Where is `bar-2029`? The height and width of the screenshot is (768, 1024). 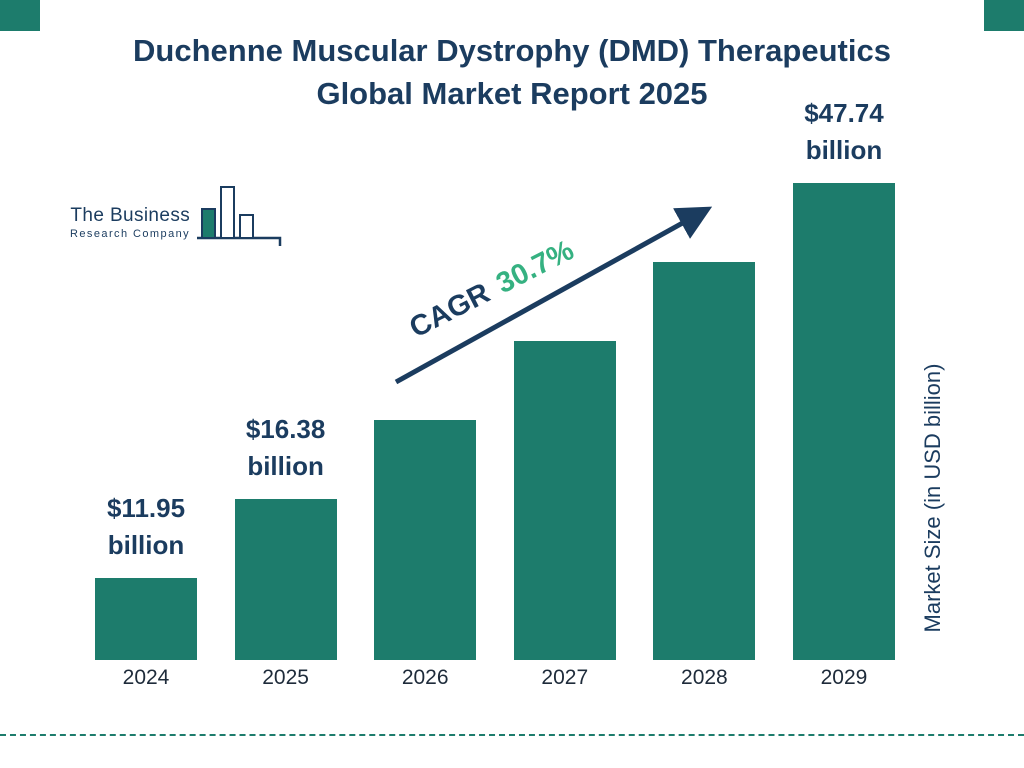
bar-2029 is located at coordinates (843, 421).